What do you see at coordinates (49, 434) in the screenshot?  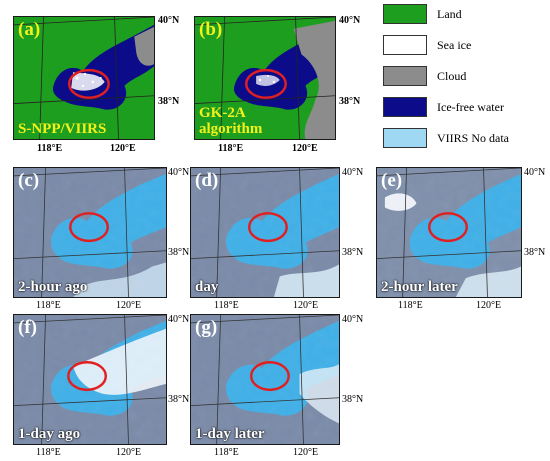 I see `panel-caption-f: 1-day ago` at bounding box center [49, 434].